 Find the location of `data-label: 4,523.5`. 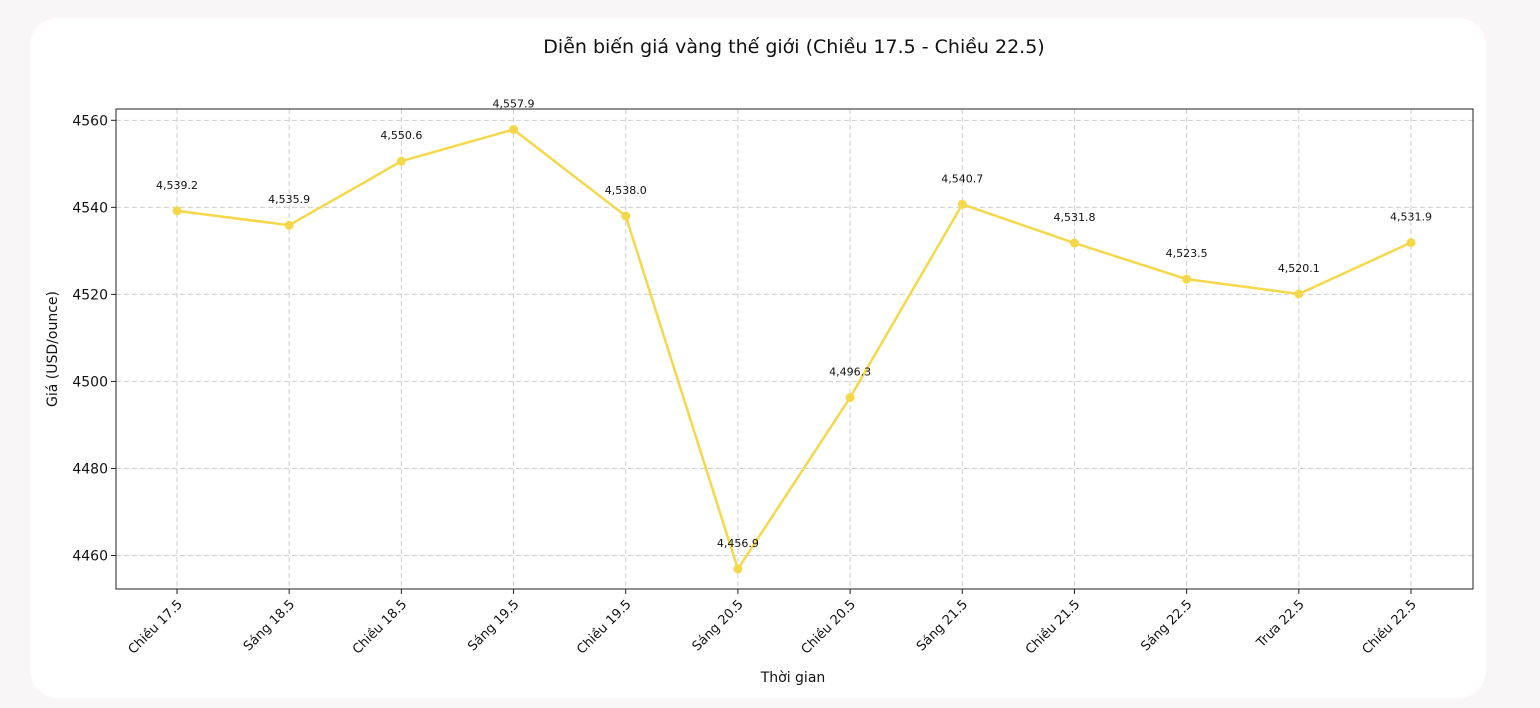

data-label: 4,523.5 is located at coordinates (1187, 253).